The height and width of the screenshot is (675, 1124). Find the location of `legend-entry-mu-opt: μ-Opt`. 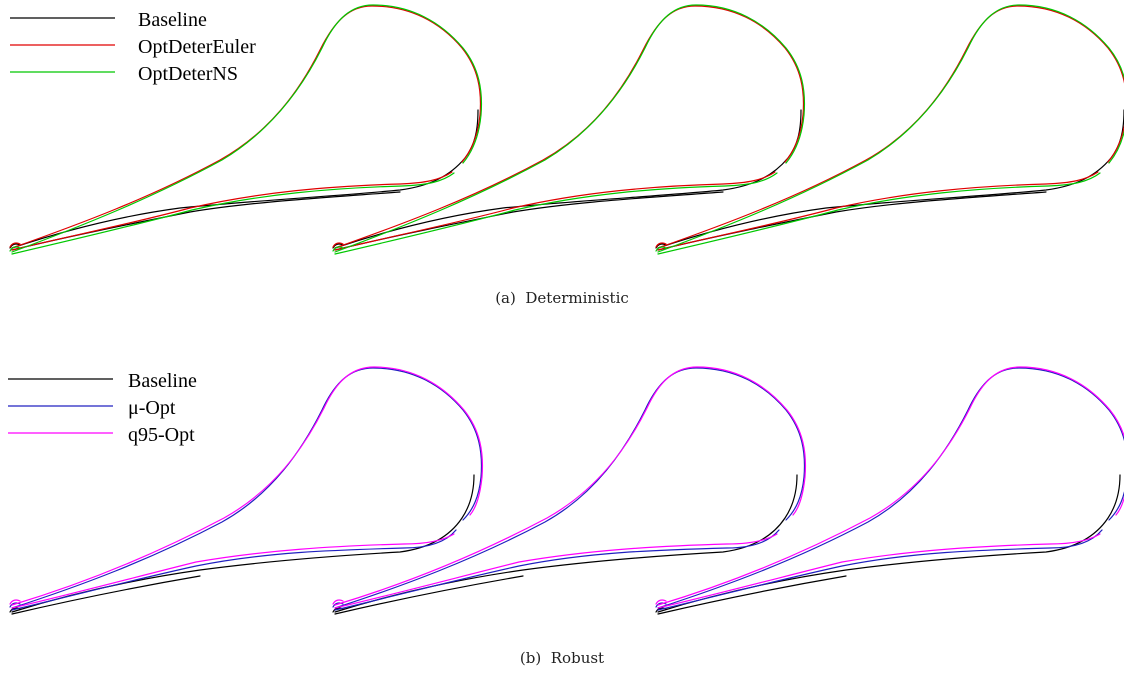

legend-entry-mu-opt: μ-Opt is located at coordinates (92, 408).